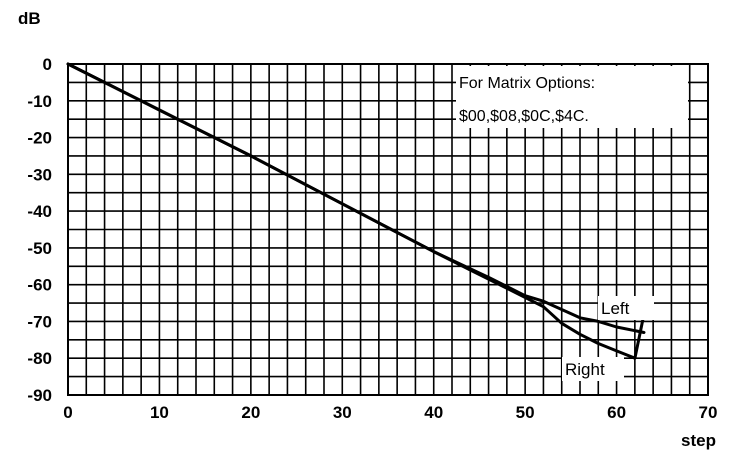 The image size is (730, 456). What do you see at coordinates (39, 211) in the screenshot?
I see `y-tick-label: -40` at bounding box center [39, 211].